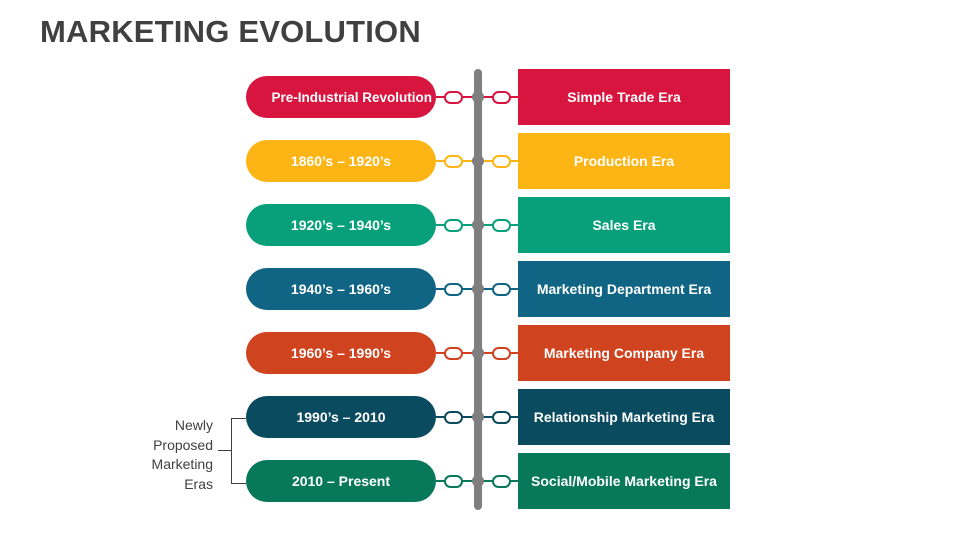 This screenshot has height=540, width=960. I want to click on period-pill: 1860’s – 1920’s, so click(341, 161).